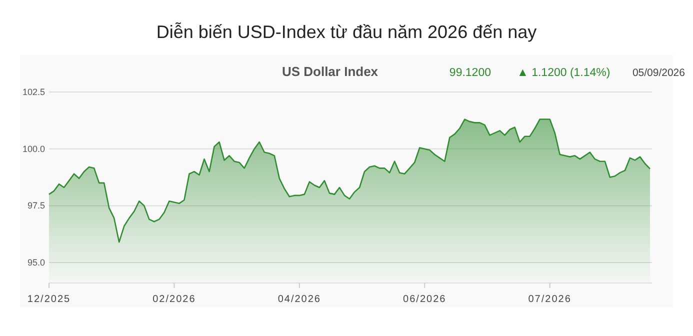  What do you see at coordinates (330, 71) in the screenshot?
I see `chart-subtitle: US Dollar Index` at bounding box center [330, 71].